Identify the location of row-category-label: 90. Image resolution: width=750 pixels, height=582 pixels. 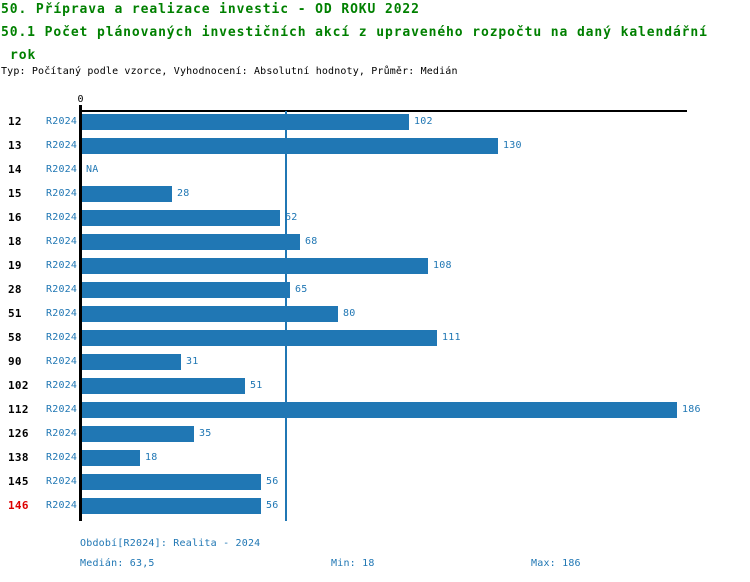
(15, 361).